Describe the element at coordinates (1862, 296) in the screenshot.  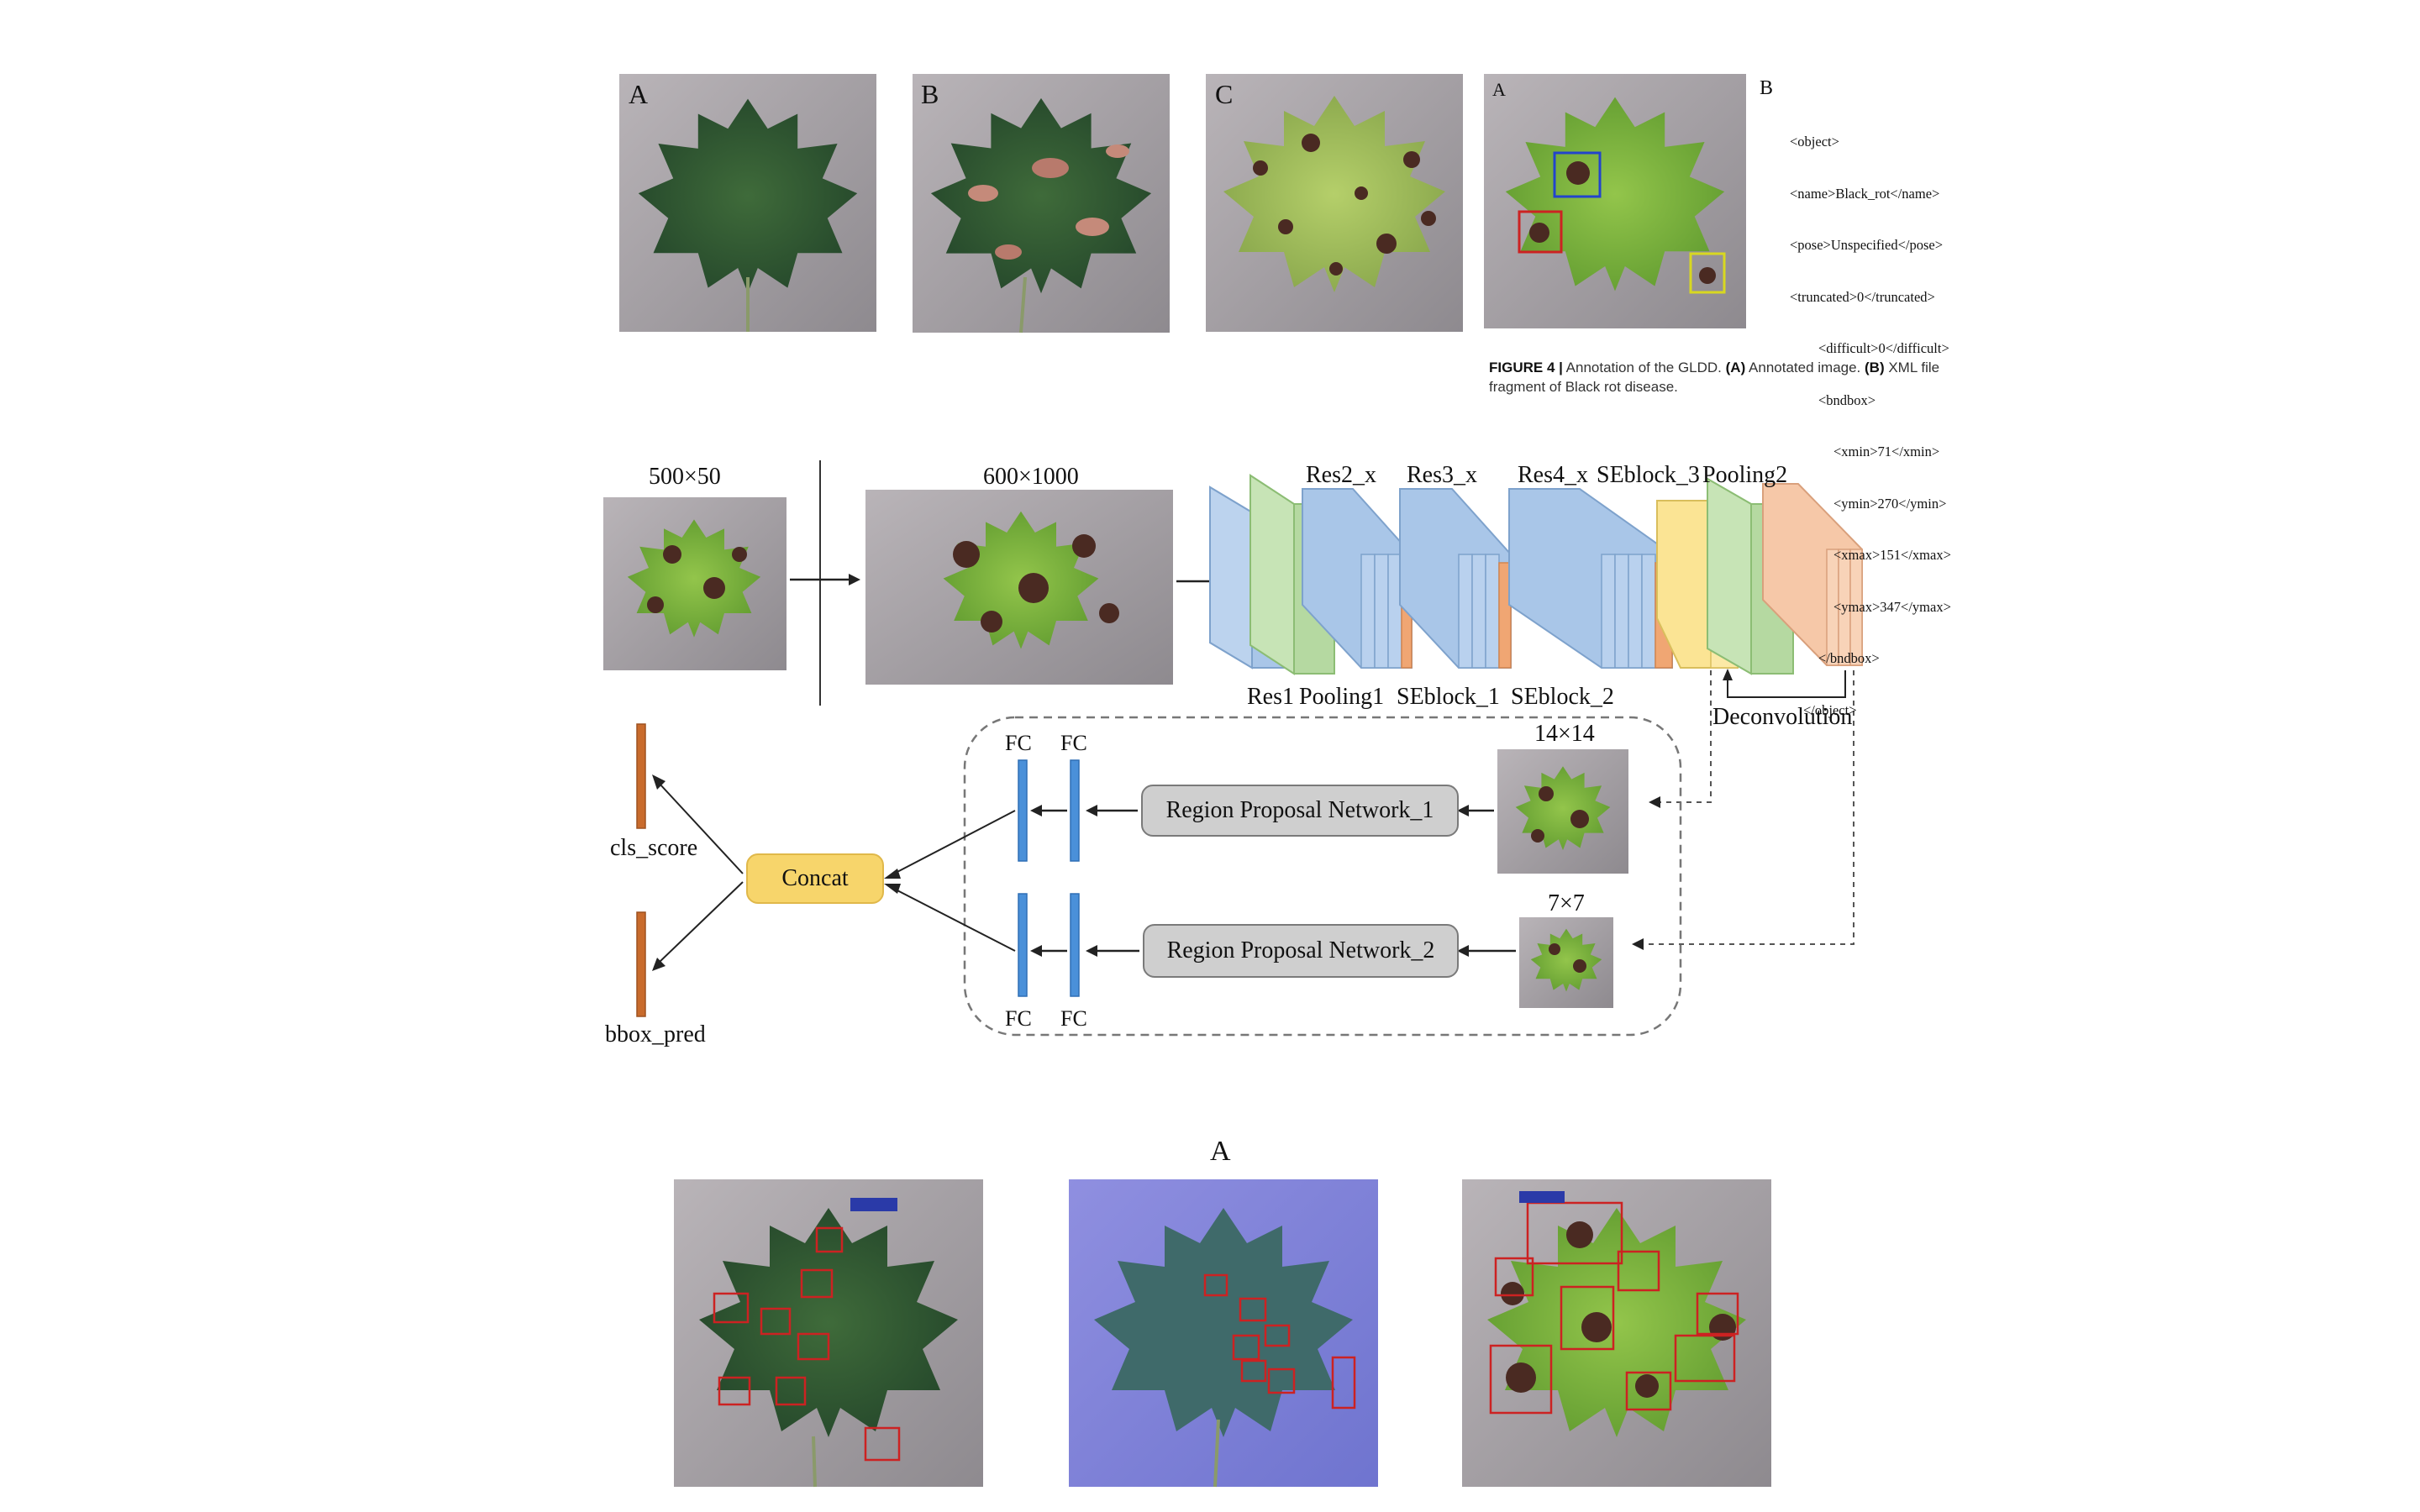
I see `xml-line: <truncated>0</truncated>` at that location.